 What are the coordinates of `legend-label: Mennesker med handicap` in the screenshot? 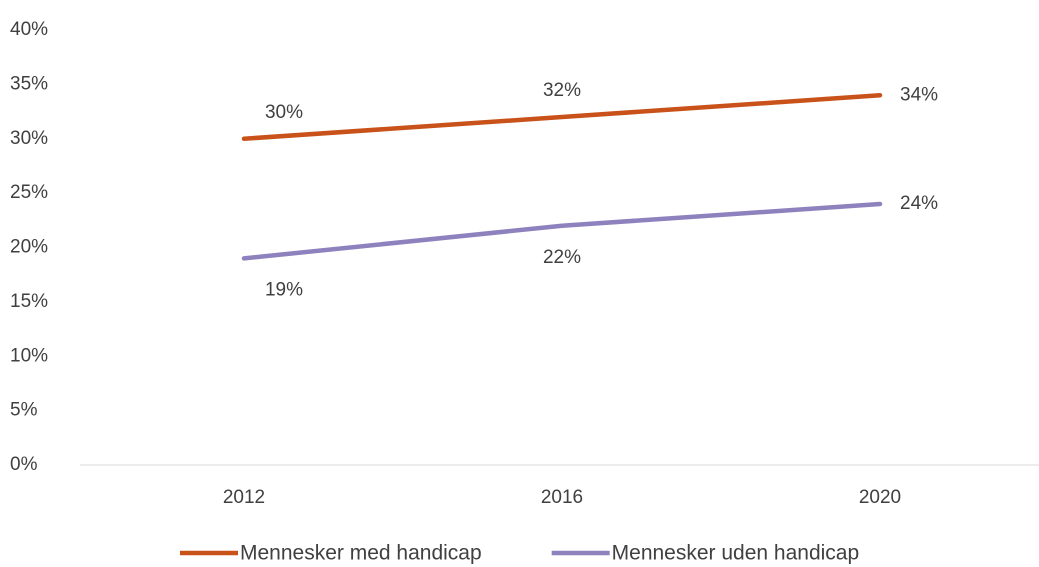 It's located at (361, 553).